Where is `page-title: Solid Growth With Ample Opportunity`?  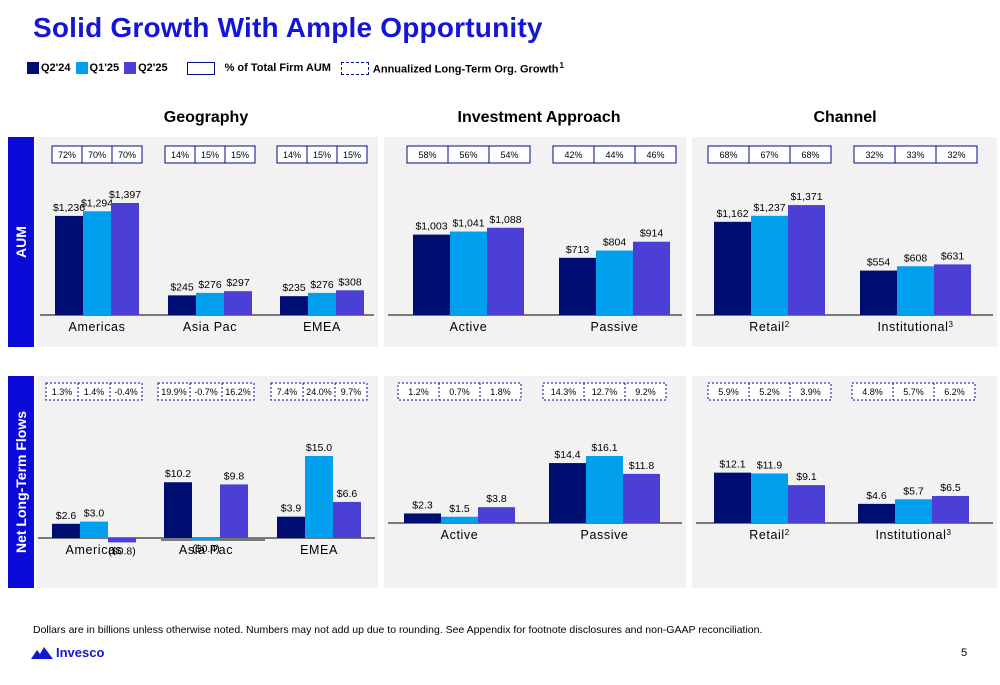 page-title: Solid Growth With Ample Opportunity is located at coordinates (288, 27).